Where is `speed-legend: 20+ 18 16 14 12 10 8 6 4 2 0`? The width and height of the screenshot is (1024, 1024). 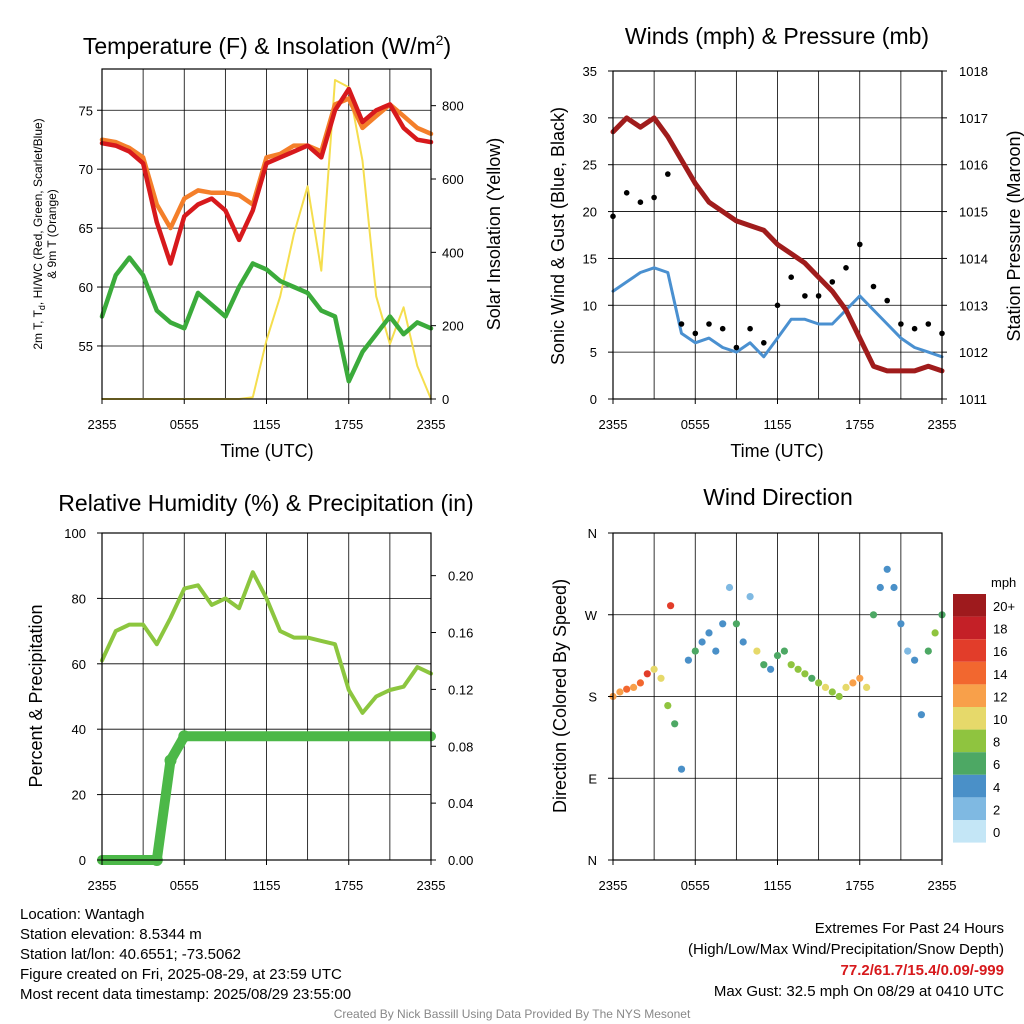 speed-legend: 20+ 18 16 14 12 10 8 6 4 2 0 is located at coordinates (984, 718).